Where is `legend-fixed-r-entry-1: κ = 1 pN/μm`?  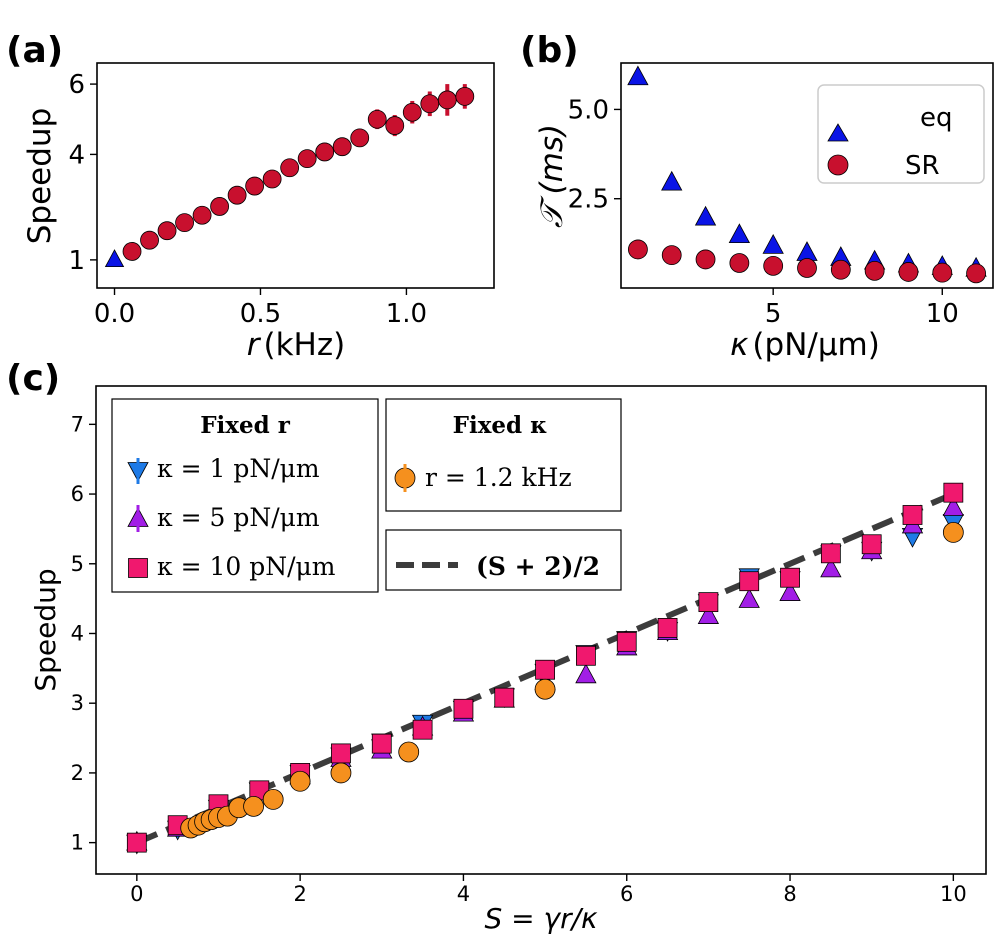 legend-fixed-r-entry-1: κ = 1 pN/μm is located at coordinates (238, 468).